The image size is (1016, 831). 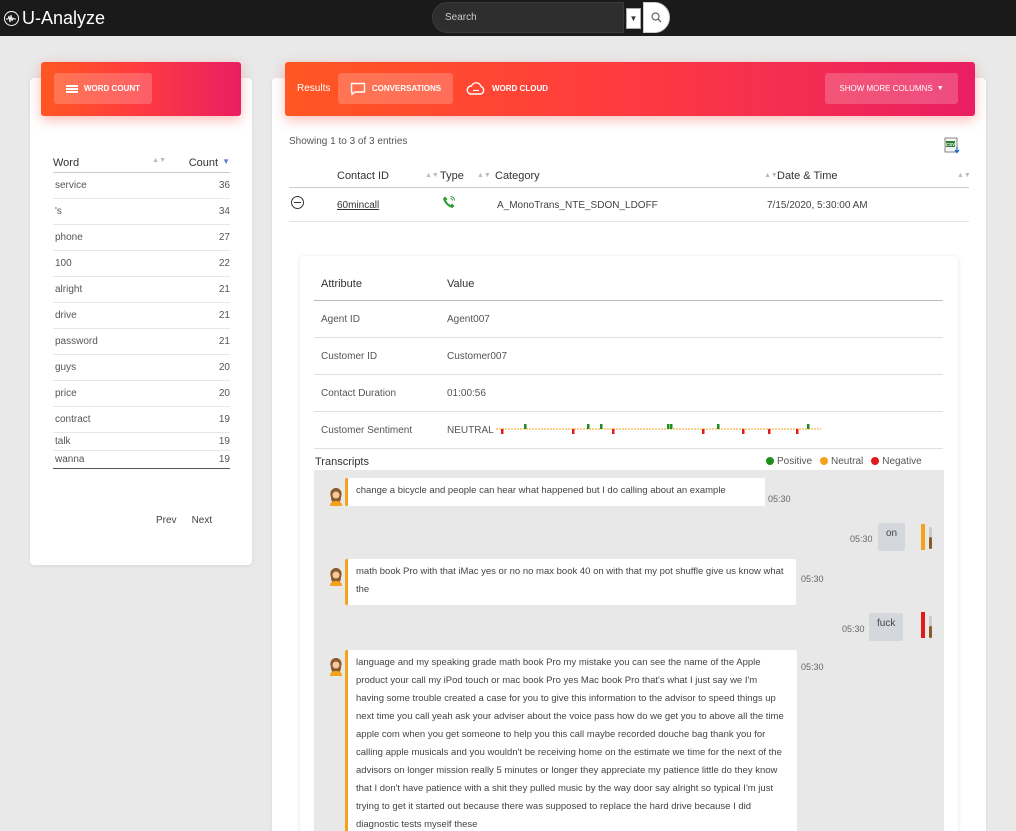 I want to click on list-icon, so click(x=72, y=88).